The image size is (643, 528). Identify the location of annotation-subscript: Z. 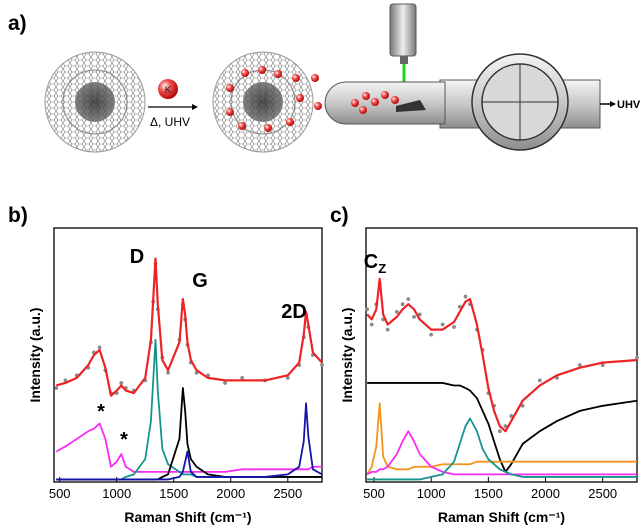
(382, 268).